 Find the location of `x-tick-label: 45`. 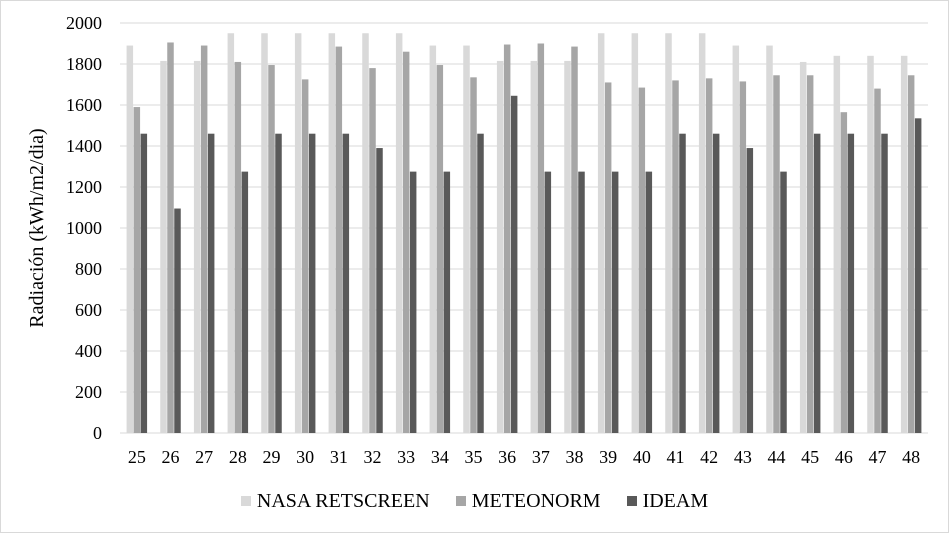

x-tick-label: 45 is located at coordinates (810, 457).